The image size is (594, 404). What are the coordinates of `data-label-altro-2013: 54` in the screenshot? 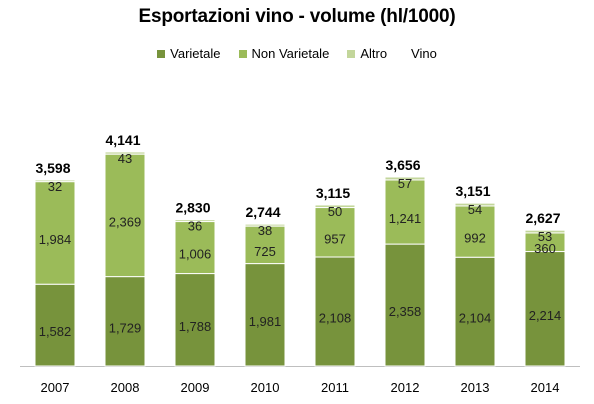 It's located at (475, 209).